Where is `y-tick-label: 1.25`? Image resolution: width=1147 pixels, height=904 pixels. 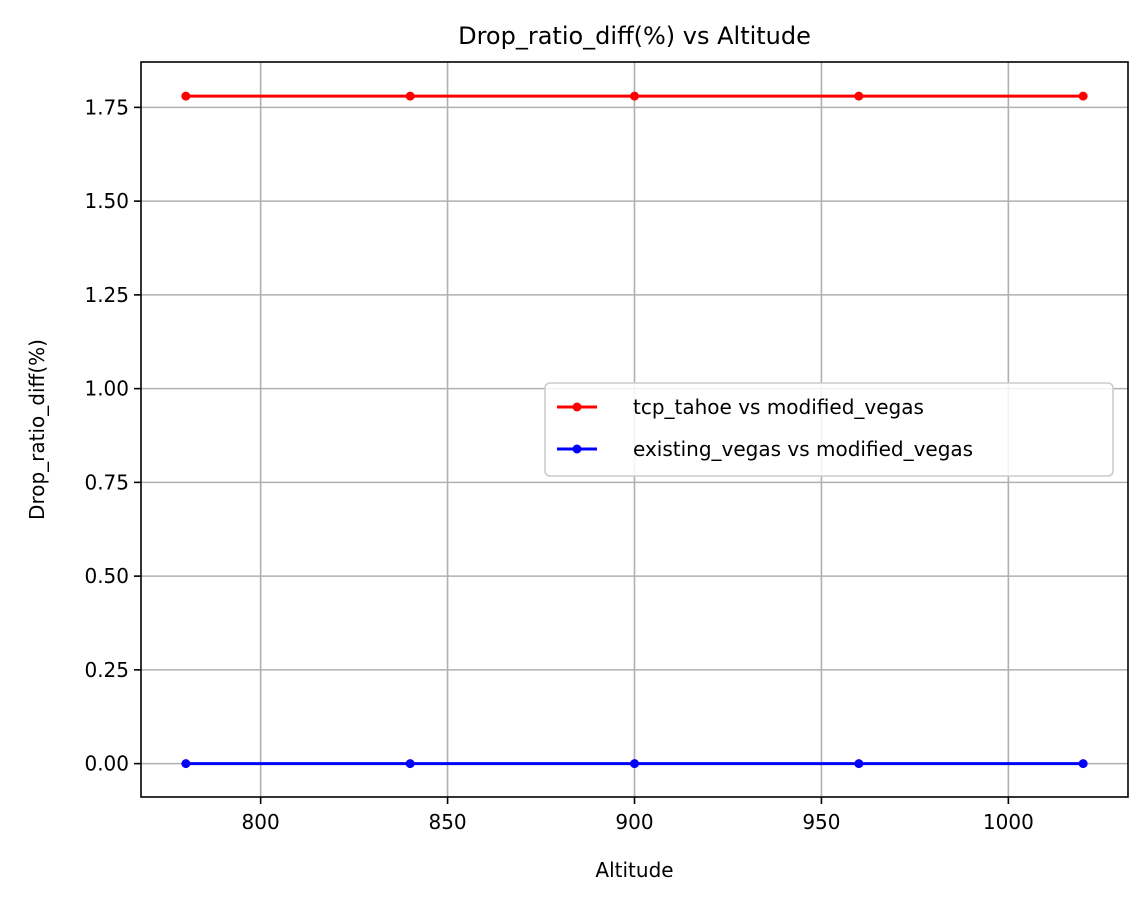 y-tick-label: 1.25 is located at coordinates (106, 295).